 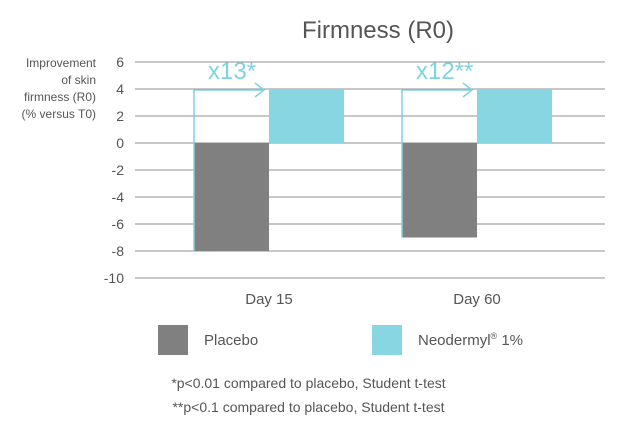 I want to click on legend-label-neodermyl: Neodermyl® 1%, so click(x=470, y=340).